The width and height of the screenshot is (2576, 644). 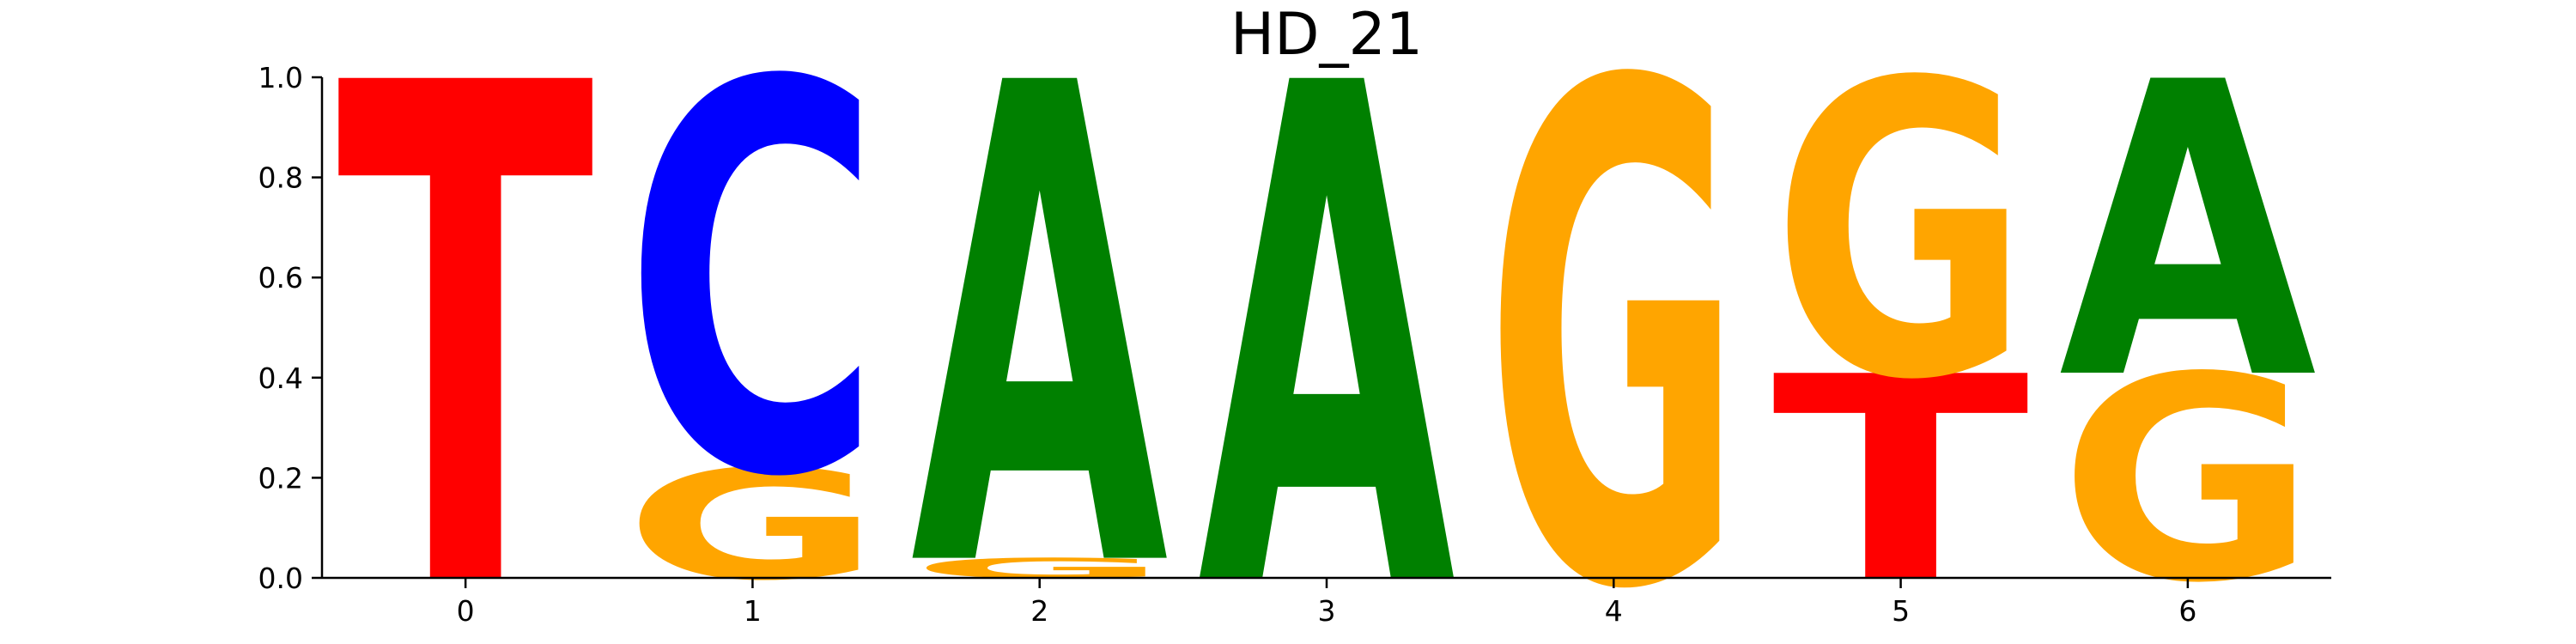 What do you see at coordinates (1901, 234) in the screenshot?
I see `logo-letter-G-pos5: G` at bounding box center [1901, 234].